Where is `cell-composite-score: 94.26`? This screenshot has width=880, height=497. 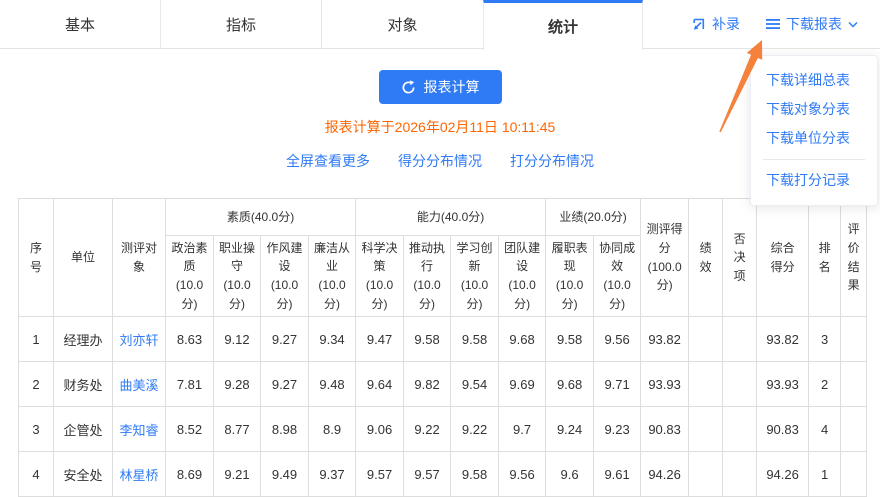
cell-composite-score: 94.26 is located at coordinates (783, 474).